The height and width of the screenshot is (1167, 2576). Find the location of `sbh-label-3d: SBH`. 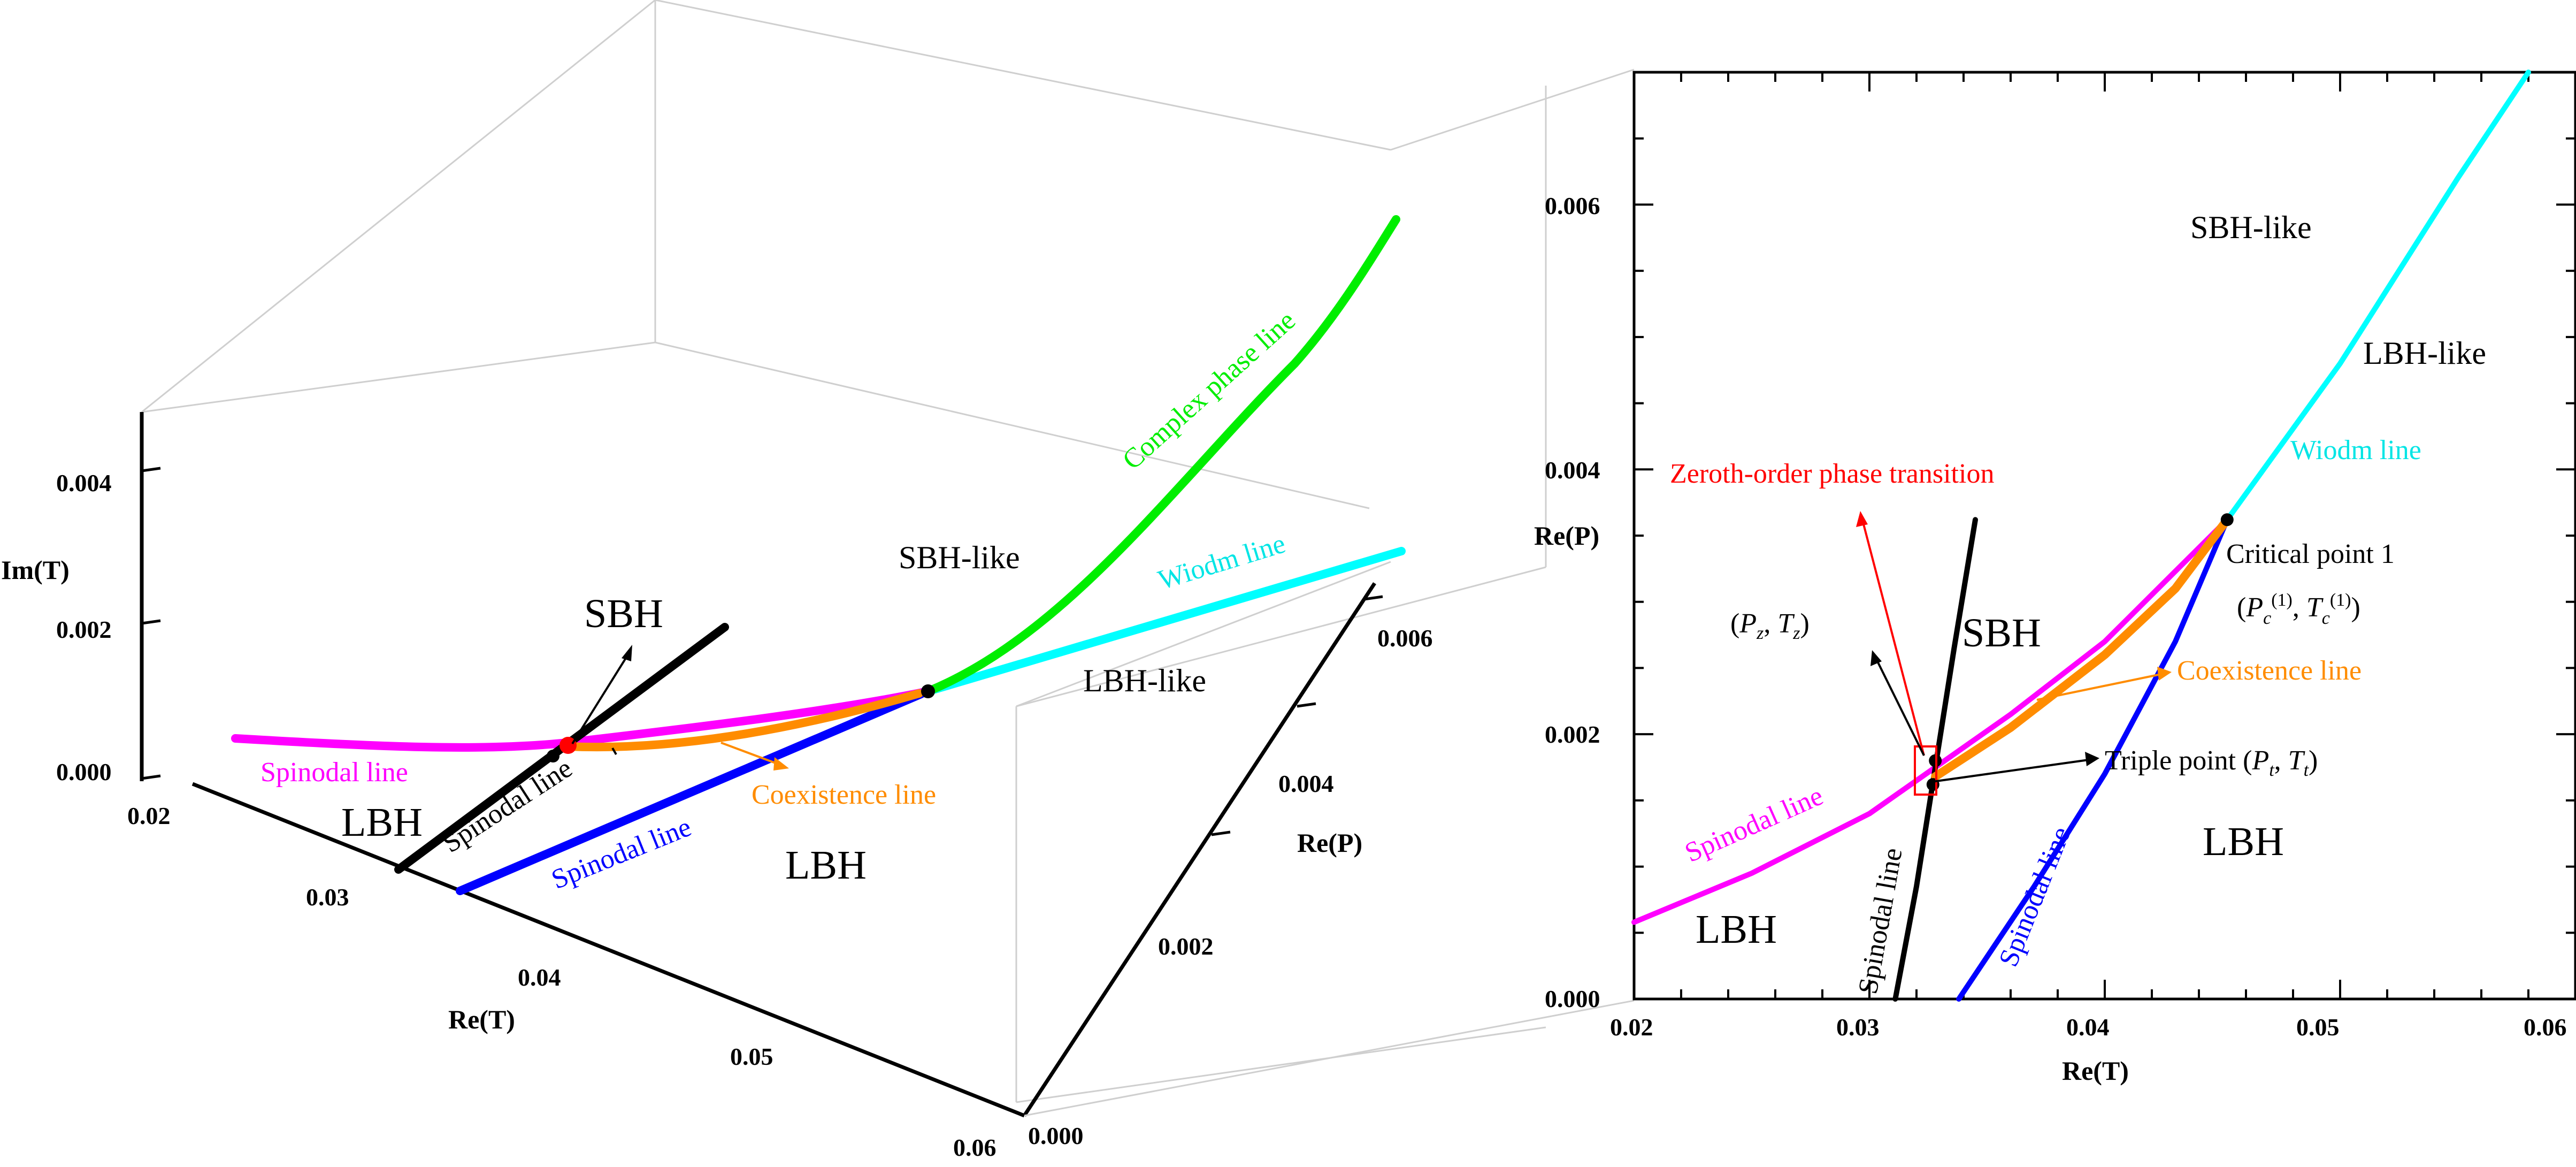

sbh-label-3d: SBH is located at coordinates (623, 613).